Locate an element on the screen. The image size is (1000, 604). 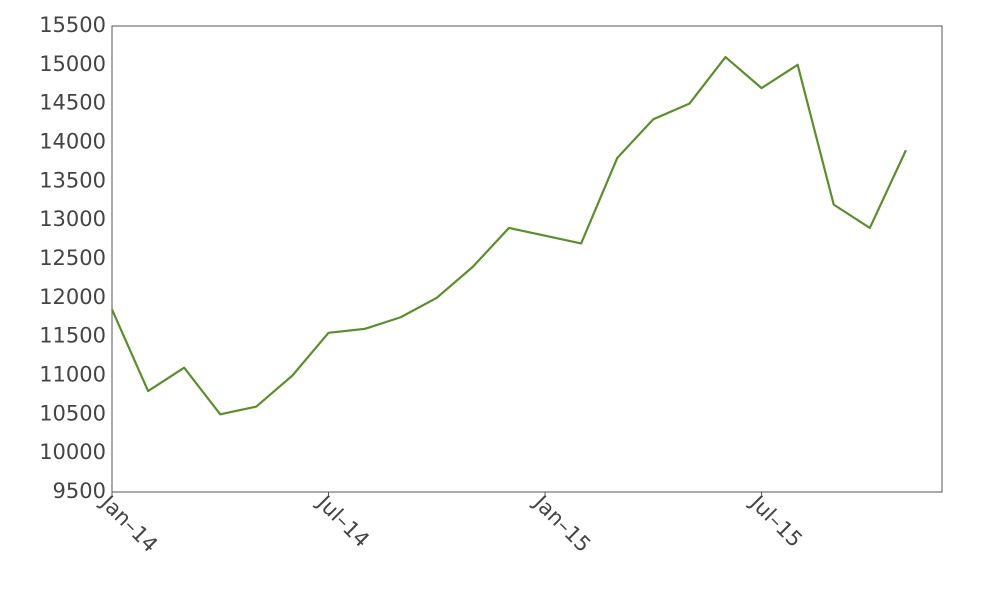
x-tick-label: Jul–15 is located at coordinates (775, 520).